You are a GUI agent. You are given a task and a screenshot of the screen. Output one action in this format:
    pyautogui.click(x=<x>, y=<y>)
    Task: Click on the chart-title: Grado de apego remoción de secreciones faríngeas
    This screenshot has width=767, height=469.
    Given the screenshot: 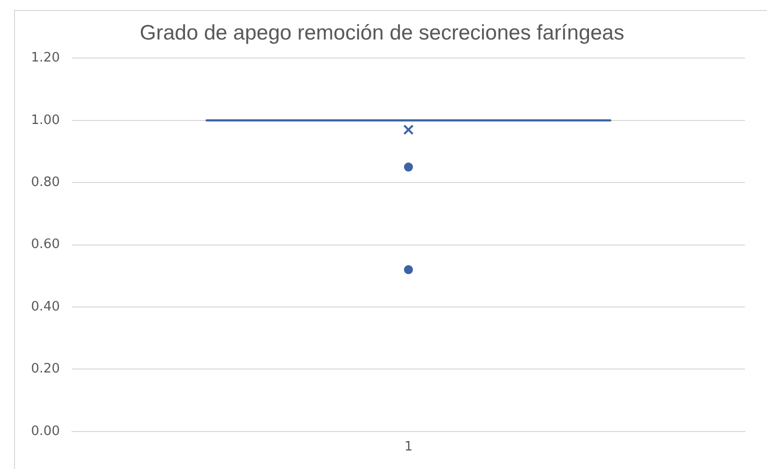 What is the action you would take?
    pyautogui.click(x=382, y=32)
    